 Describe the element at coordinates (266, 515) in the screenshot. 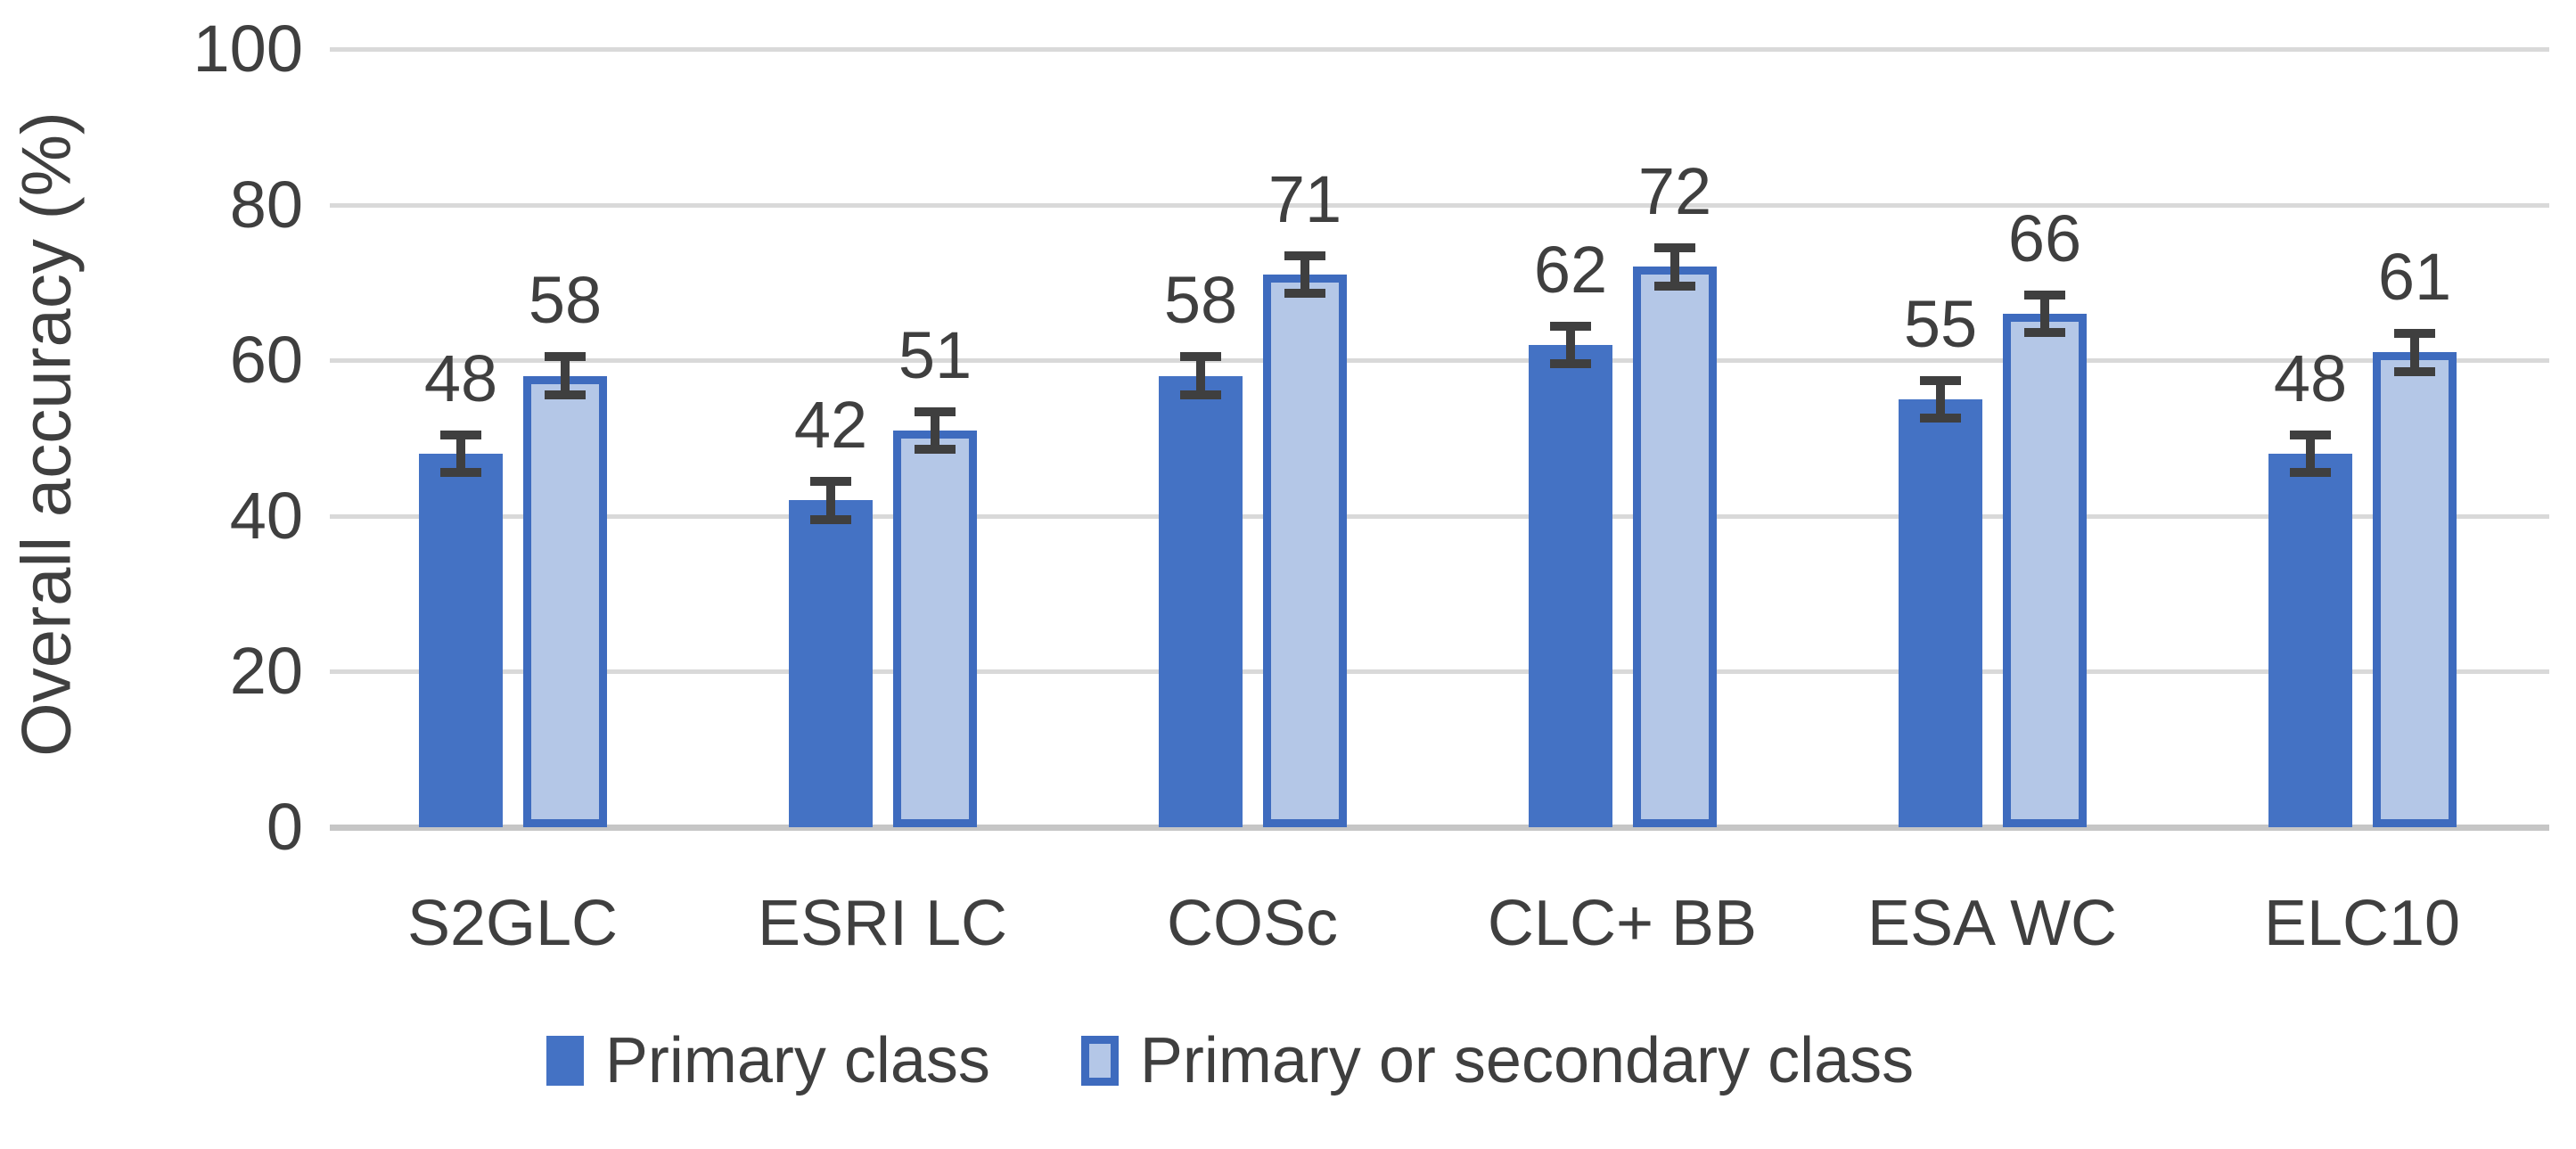

I see `y-tick-label-40: 40` at that location.